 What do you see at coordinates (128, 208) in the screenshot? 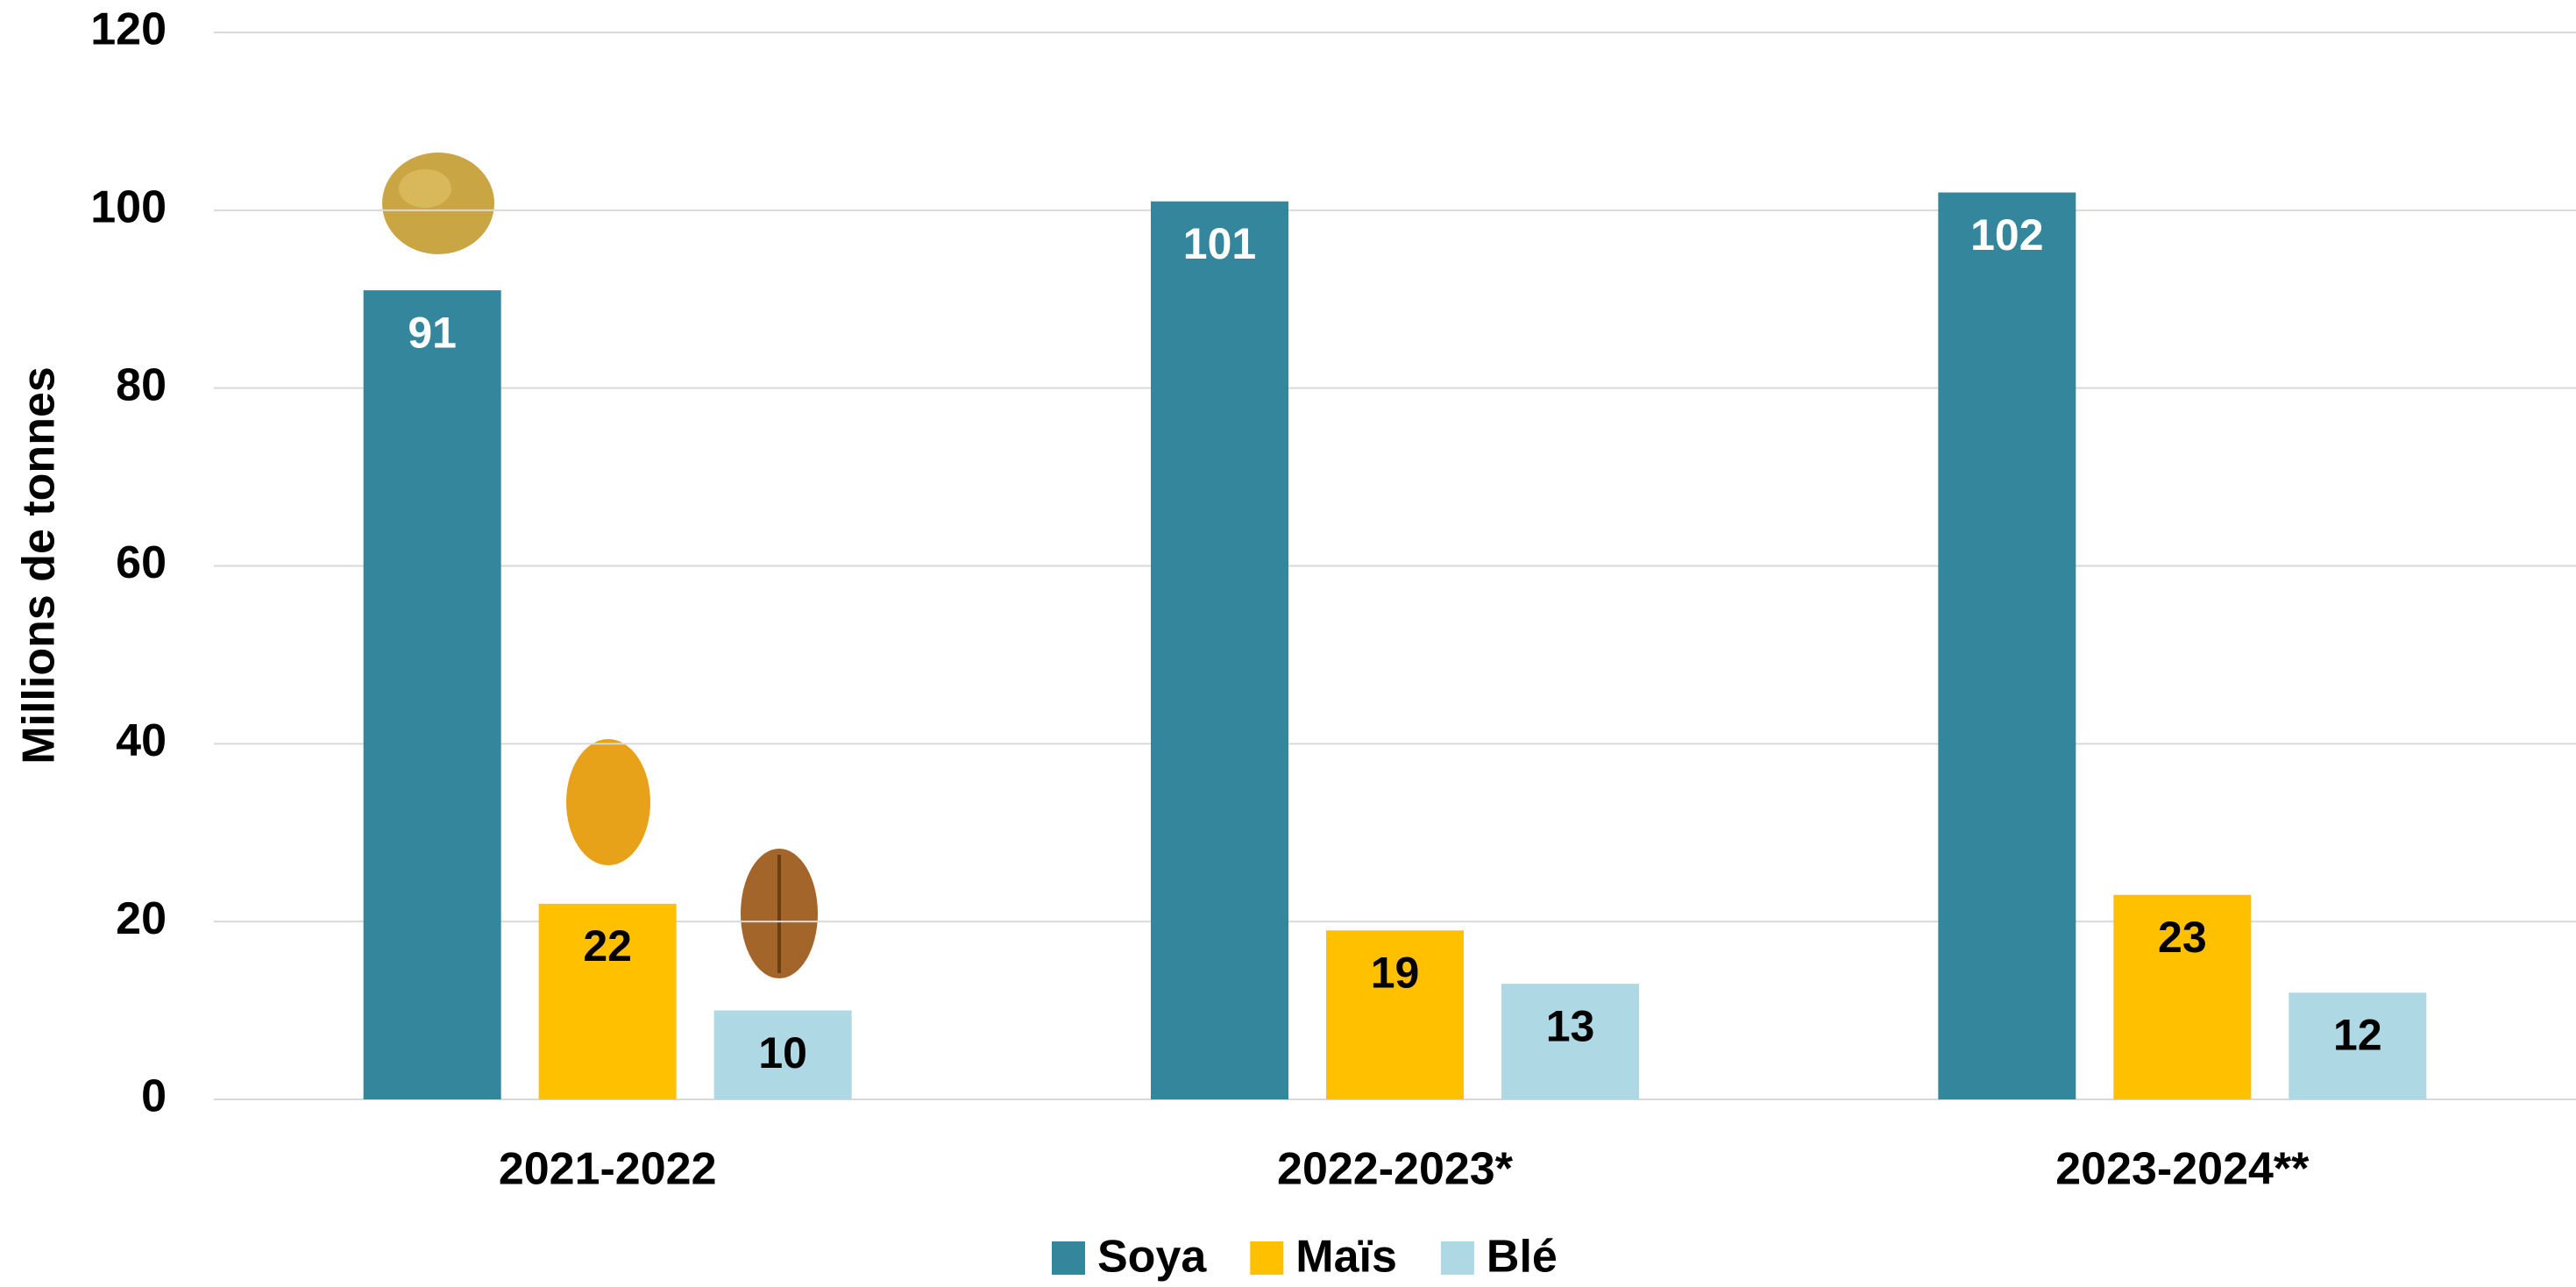
I see `y-tick-label: 100` at bounding box center [128, 208].